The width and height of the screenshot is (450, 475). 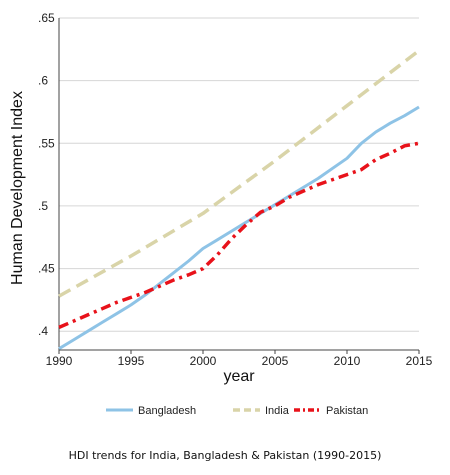 What do you see at coordinates (59, 361) in the screenshot?
I see `x-tick-label: 1990` at bounding box center [59, 361].